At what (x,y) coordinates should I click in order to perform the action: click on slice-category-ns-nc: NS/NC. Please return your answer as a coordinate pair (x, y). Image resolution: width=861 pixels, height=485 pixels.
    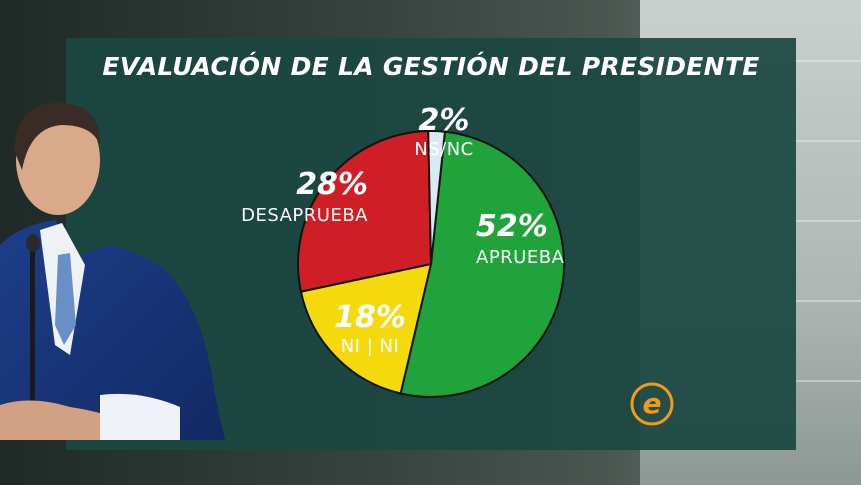
    Looking at the image, I should click on (444, 149).